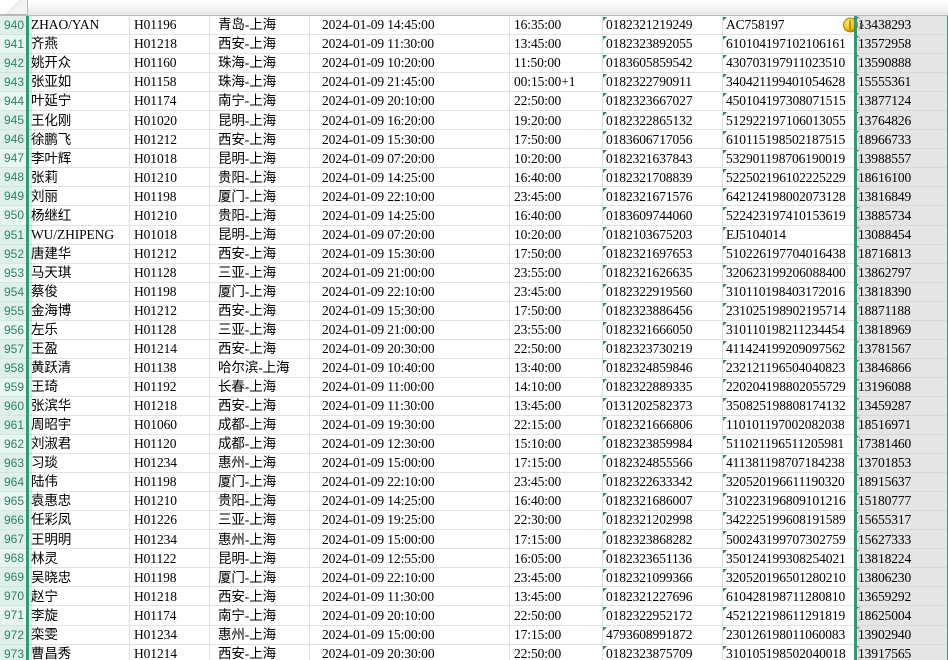  I want to click on row-header: 947, so click(13, 159).